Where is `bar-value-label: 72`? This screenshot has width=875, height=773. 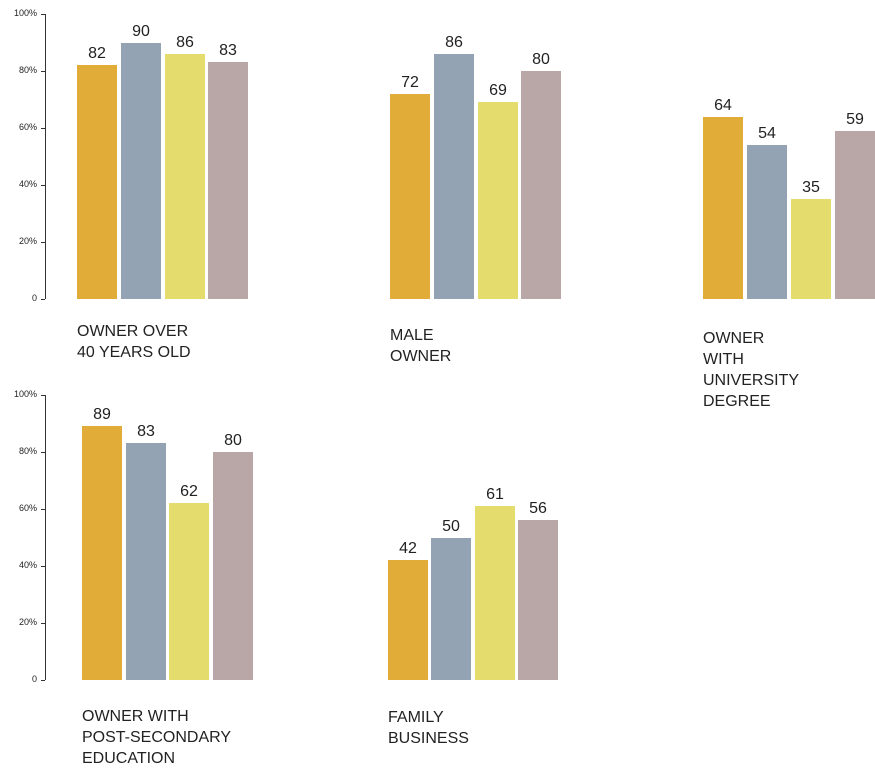
bar-value-label: 72 is located at coordinates (410, 82).